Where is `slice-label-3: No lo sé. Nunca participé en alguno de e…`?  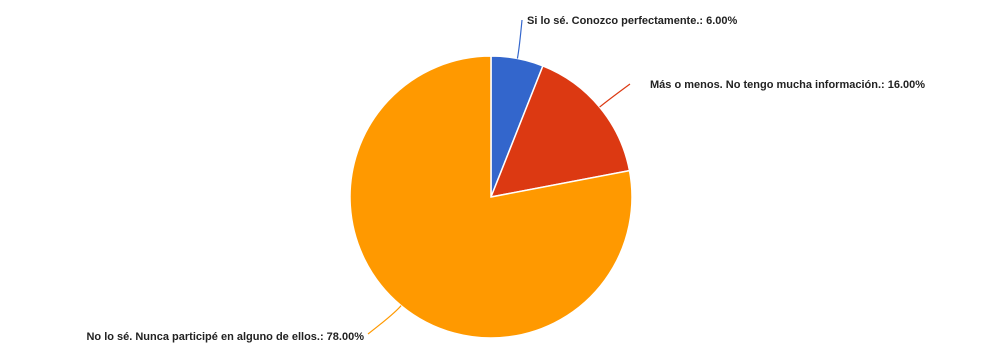 slice-label-3: No lo sé. Nunca participé en alguno de e… is located at coordinates (225, 337).